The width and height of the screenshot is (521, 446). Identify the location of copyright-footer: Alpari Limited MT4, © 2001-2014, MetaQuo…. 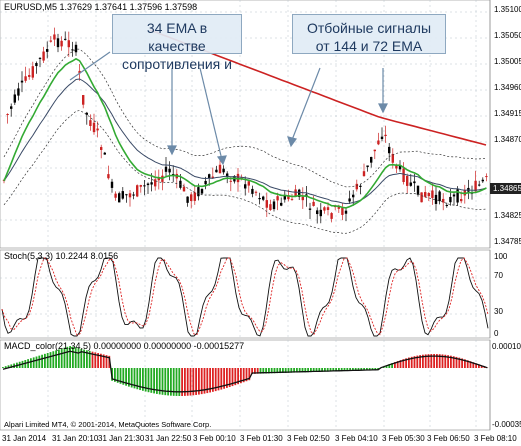
(107, 424).